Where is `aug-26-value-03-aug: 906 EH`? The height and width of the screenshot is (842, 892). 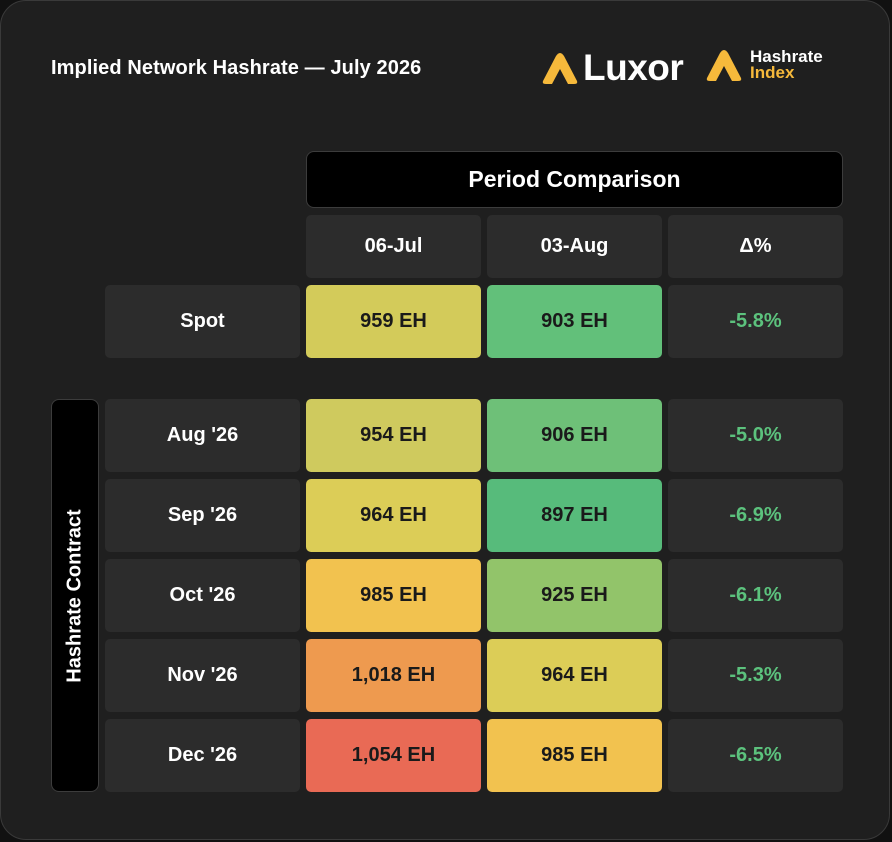 aug-26-value-03-aug: 906 EH is located at coordinates (574, 435).